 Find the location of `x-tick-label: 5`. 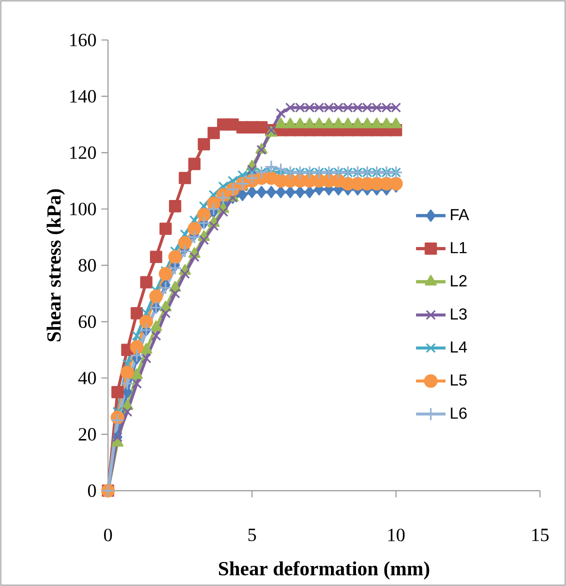

x-tick-label: 5 is located at coordinates (252, 535).